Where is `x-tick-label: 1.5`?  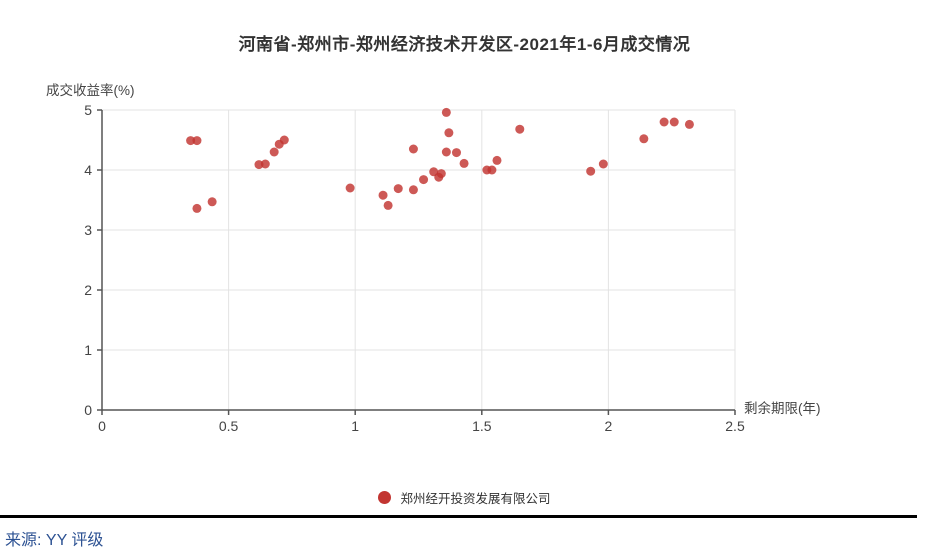
x-tick-label: 1.5 is located at coordinates (482, 426).